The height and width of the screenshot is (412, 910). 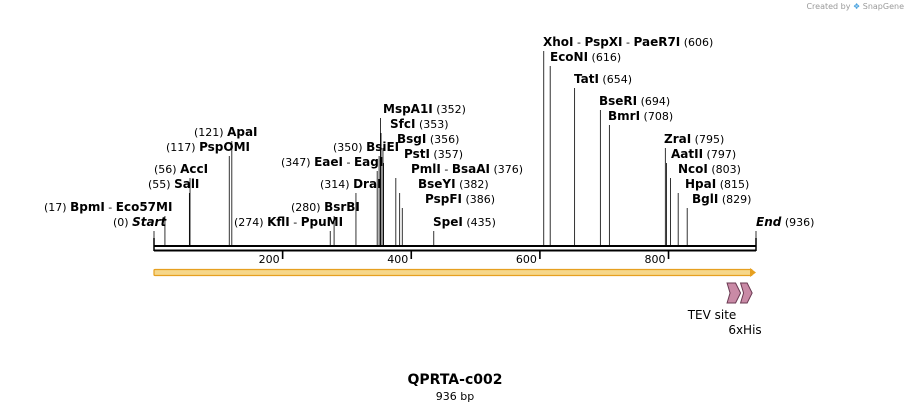 What do you see at coordinates (472, 184) in the screenshot?
I see `site-position: (382)` at bounding box center [472, 184].